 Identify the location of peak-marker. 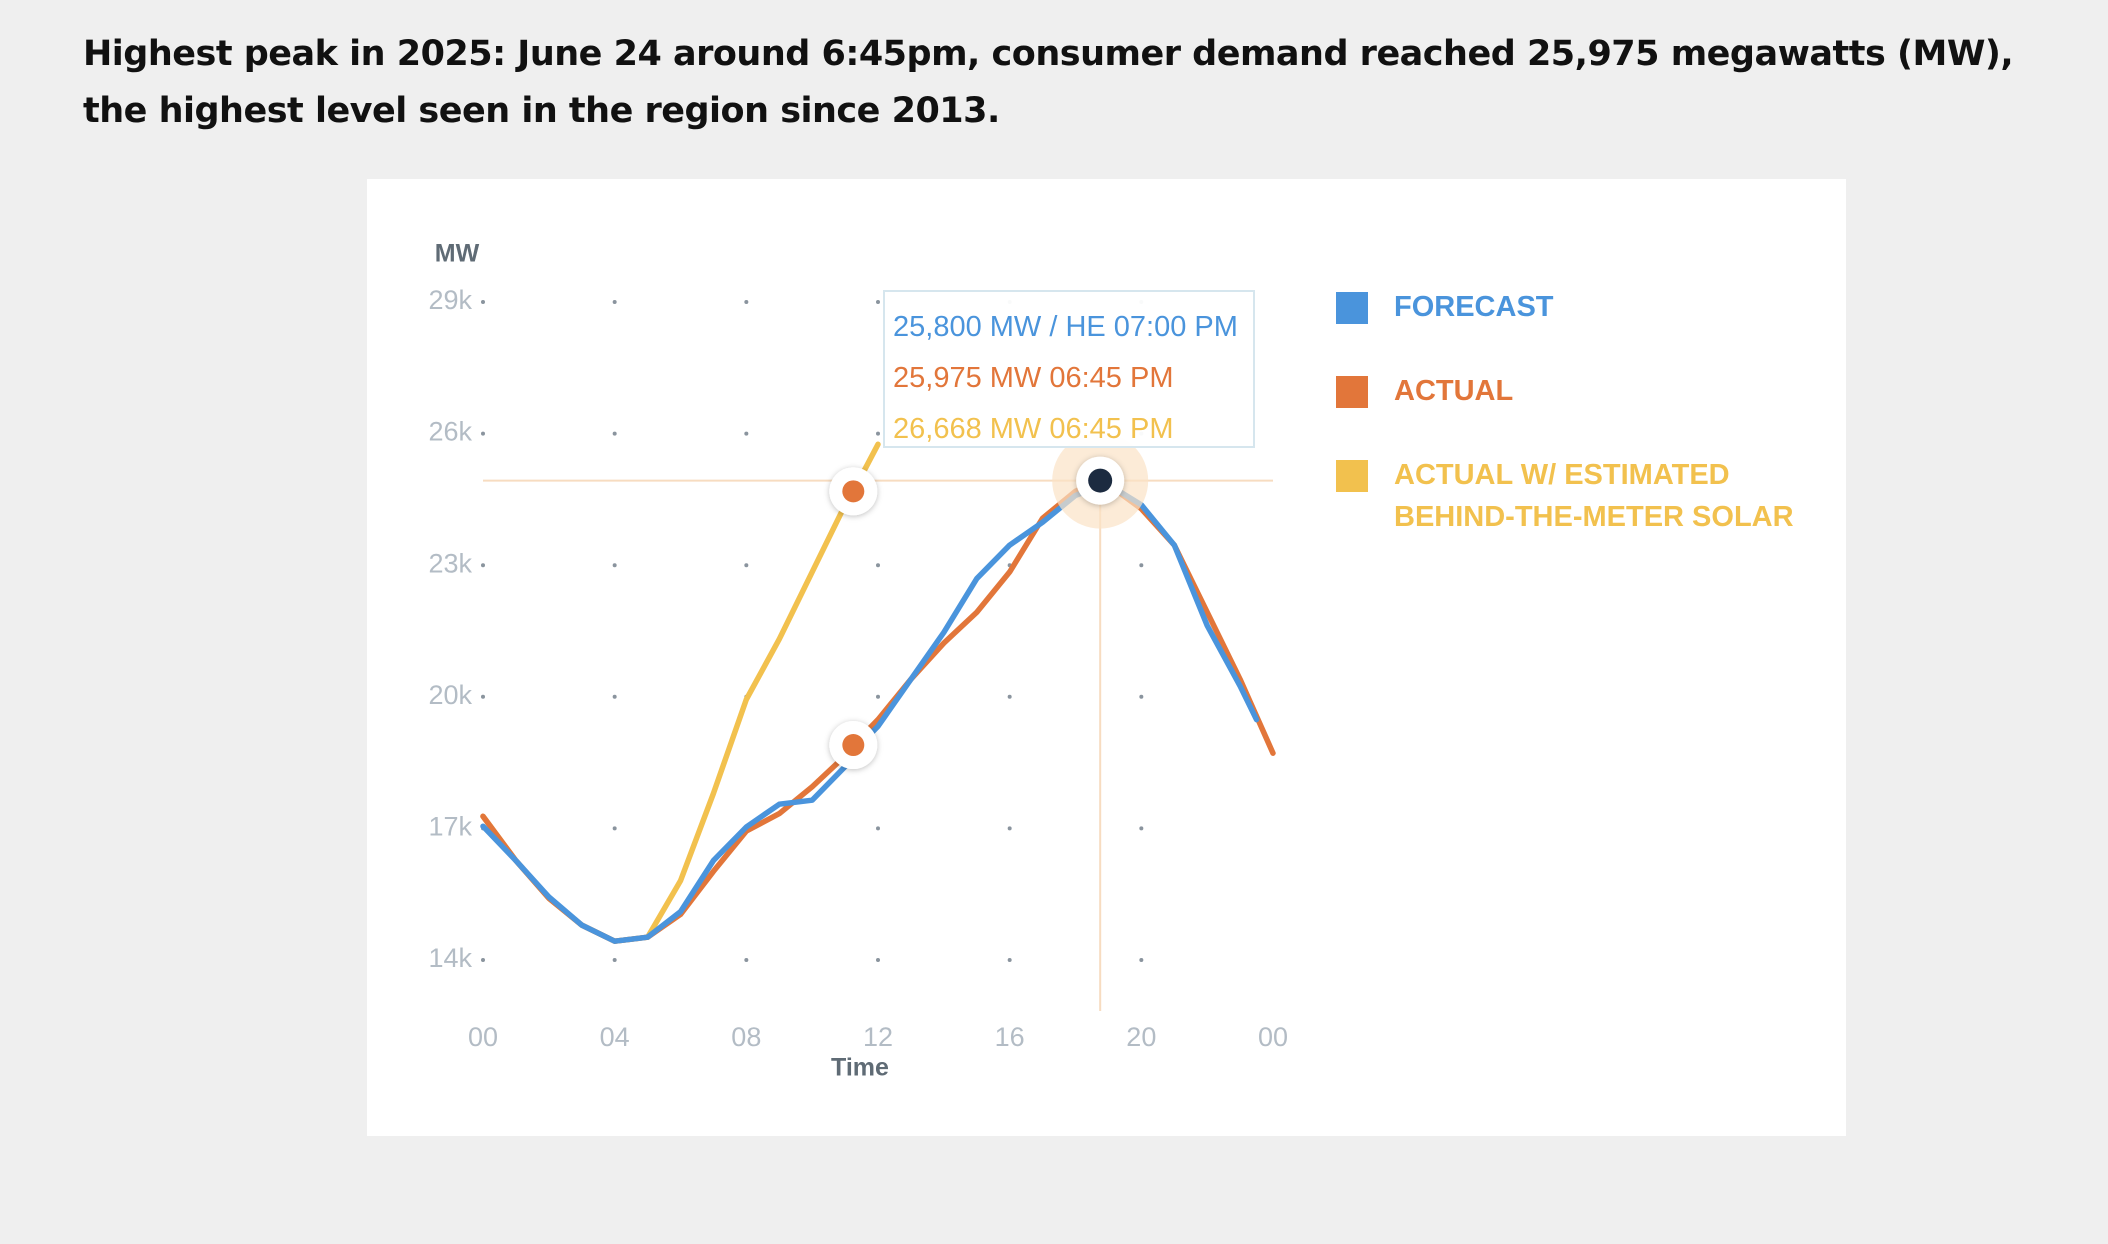
(1100, 480).